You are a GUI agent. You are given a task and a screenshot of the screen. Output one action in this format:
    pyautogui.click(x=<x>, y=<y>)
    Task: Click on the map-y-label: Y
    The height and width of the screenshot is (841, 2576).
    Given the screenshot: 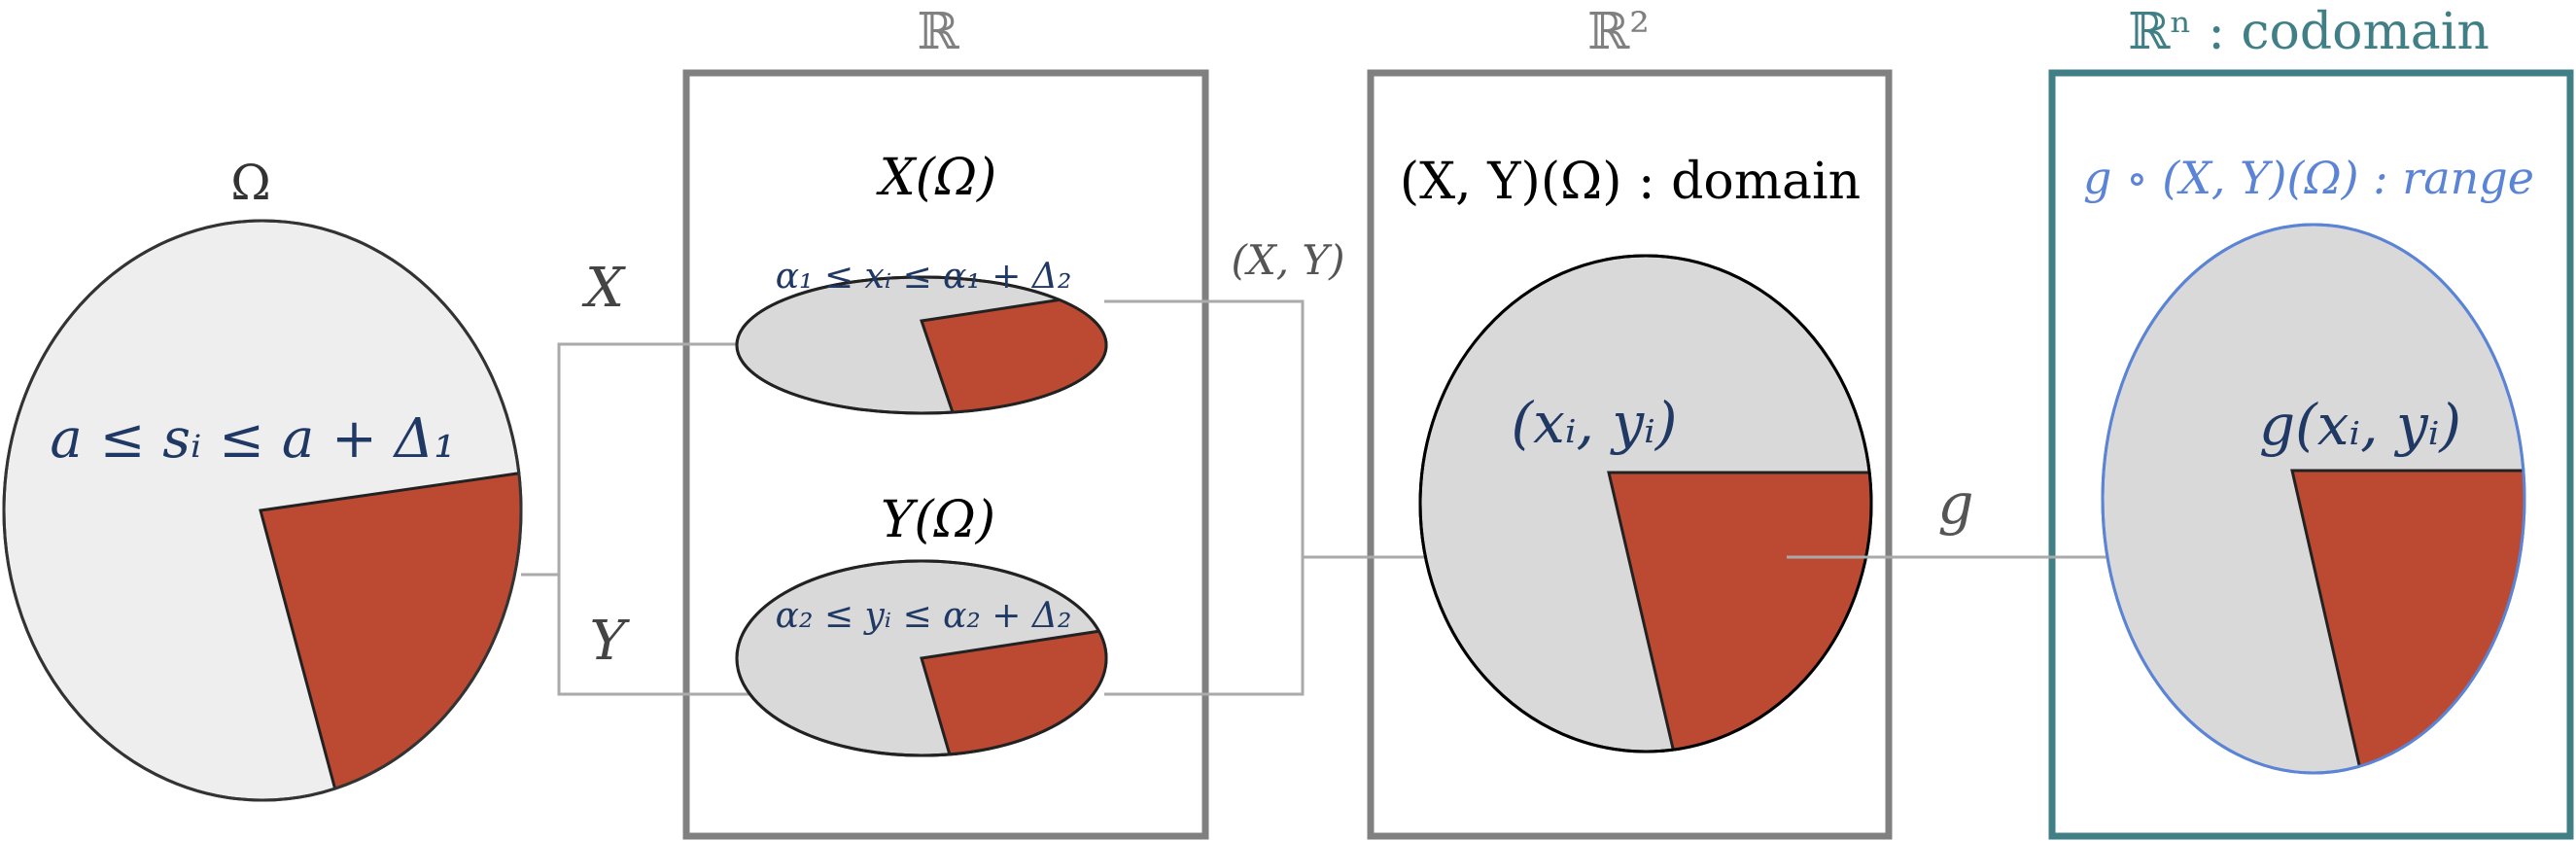 What is the action you would take?
    pyautogui.click(x=610, y=641)
    